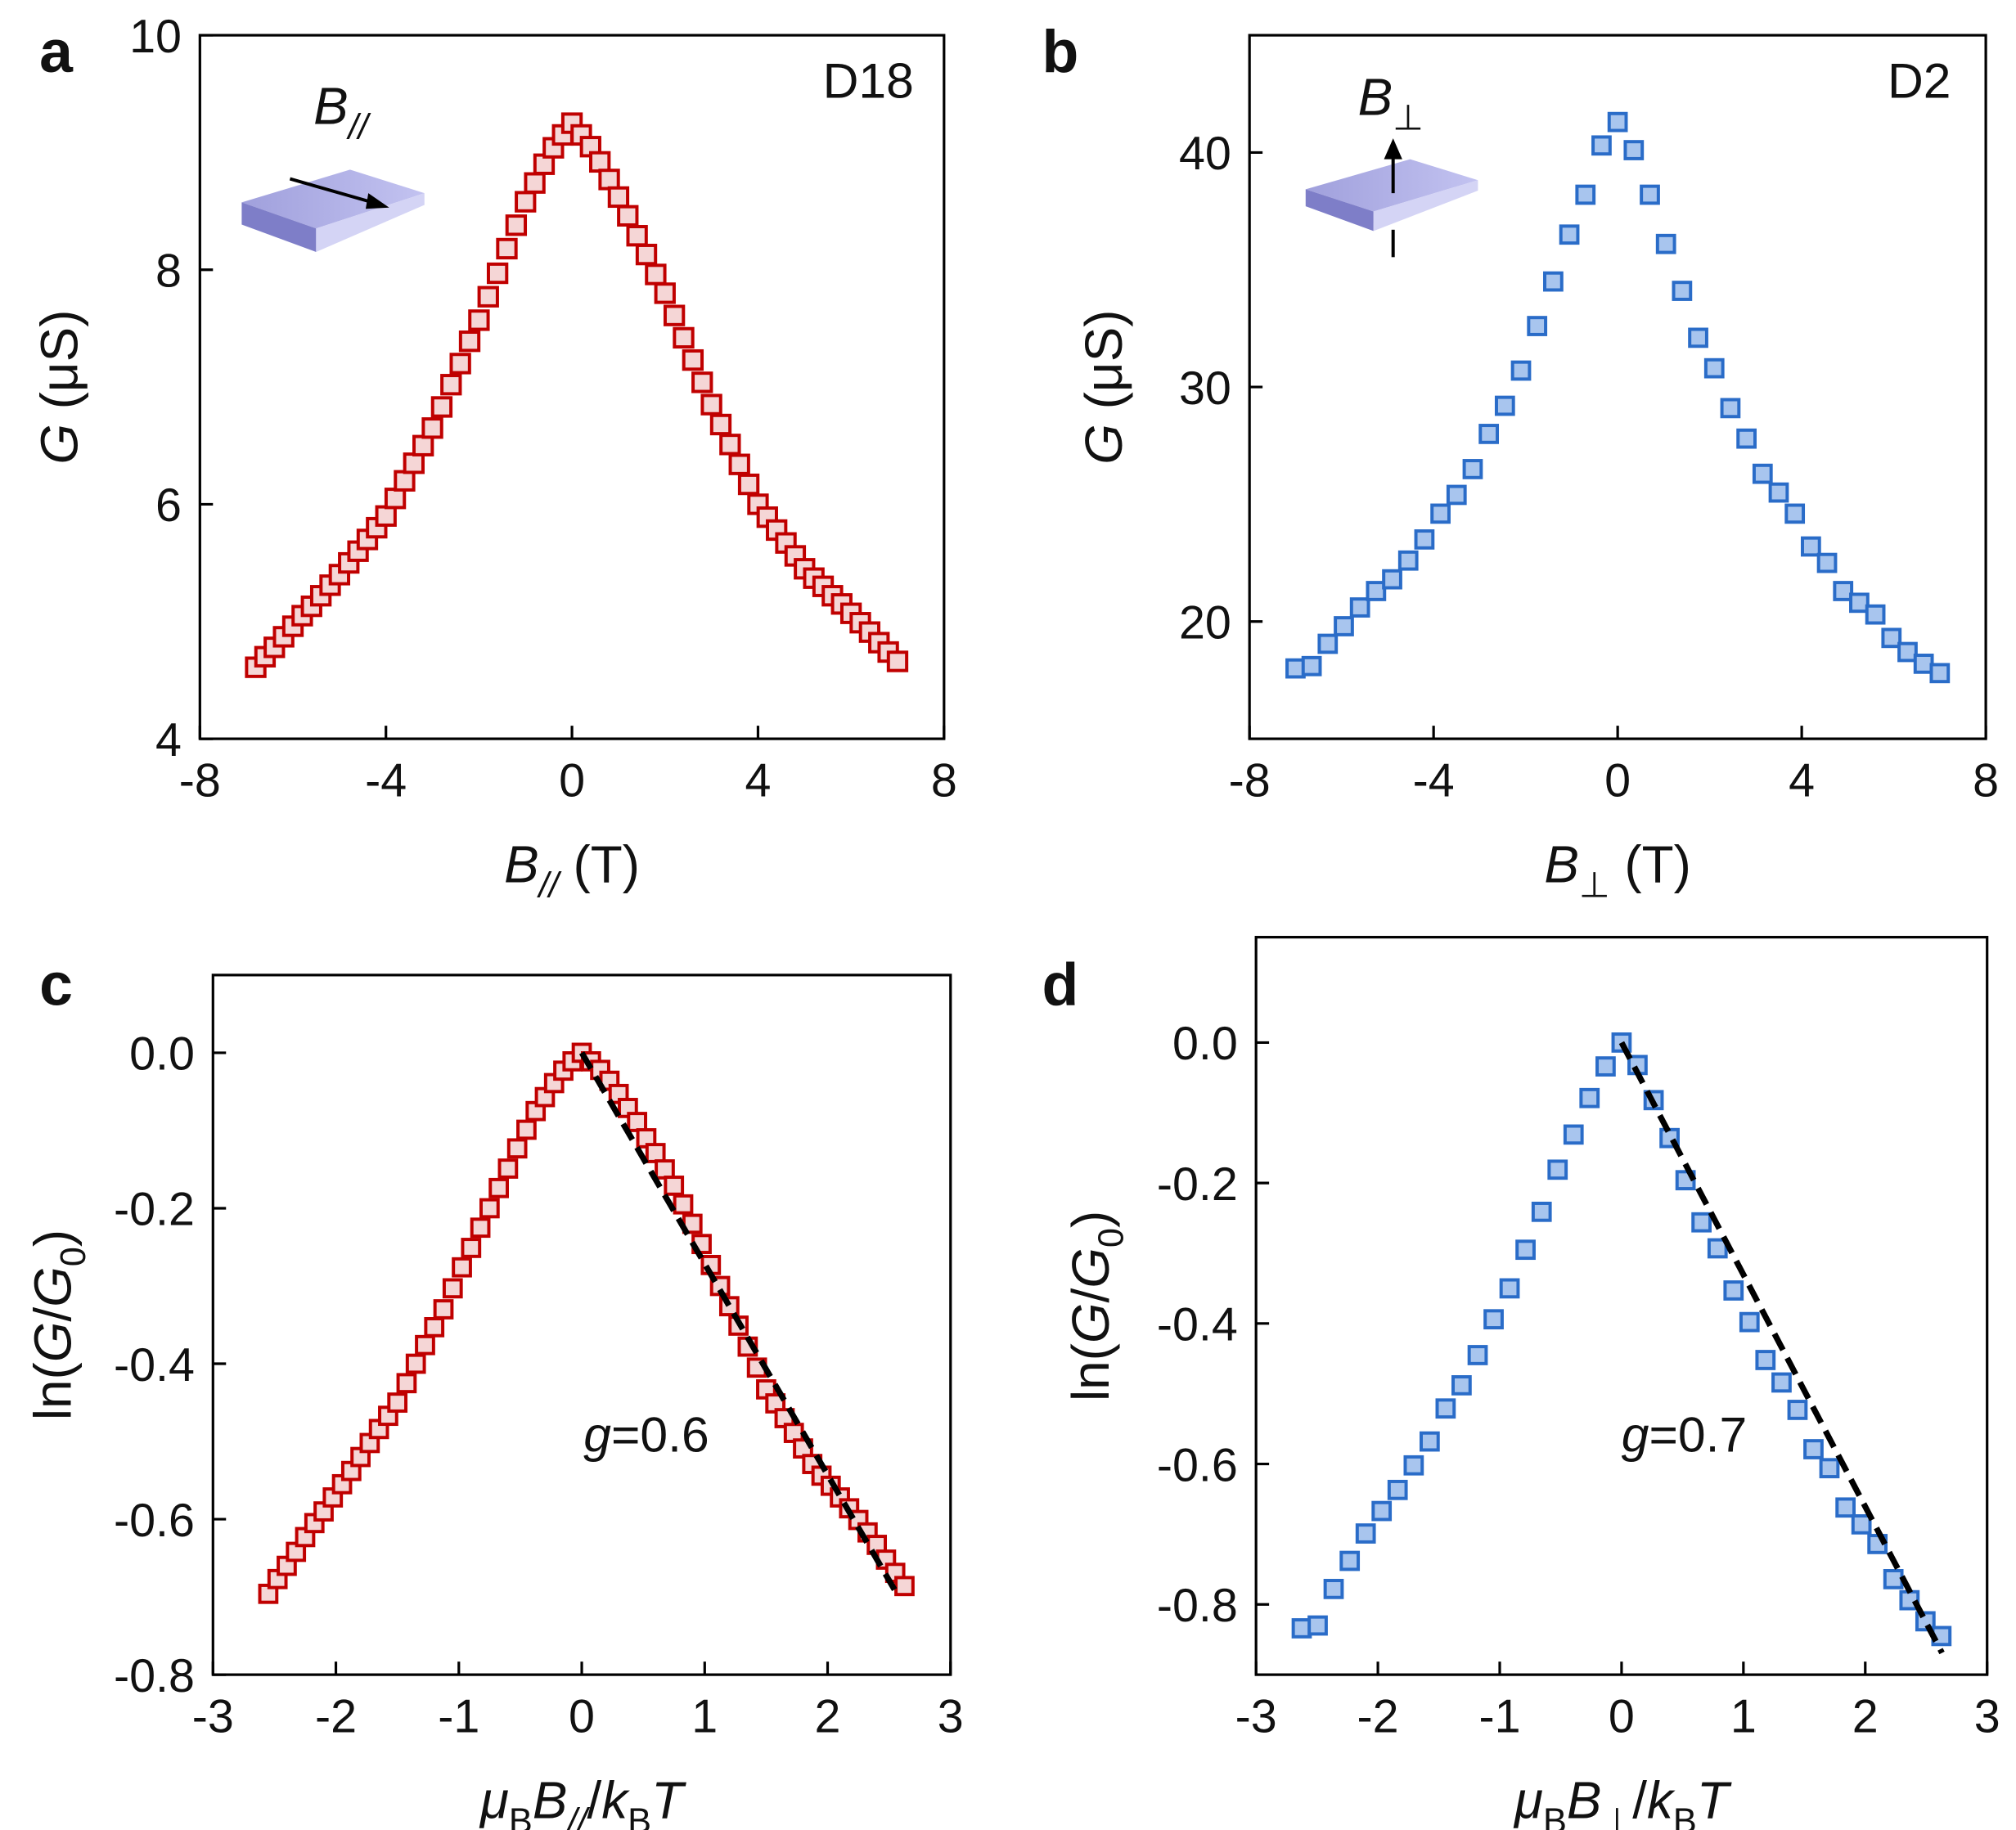  Describe the element at coordinates (155, 1676) in the screenshot. I see `y-tick-label: -0.8` at that location.